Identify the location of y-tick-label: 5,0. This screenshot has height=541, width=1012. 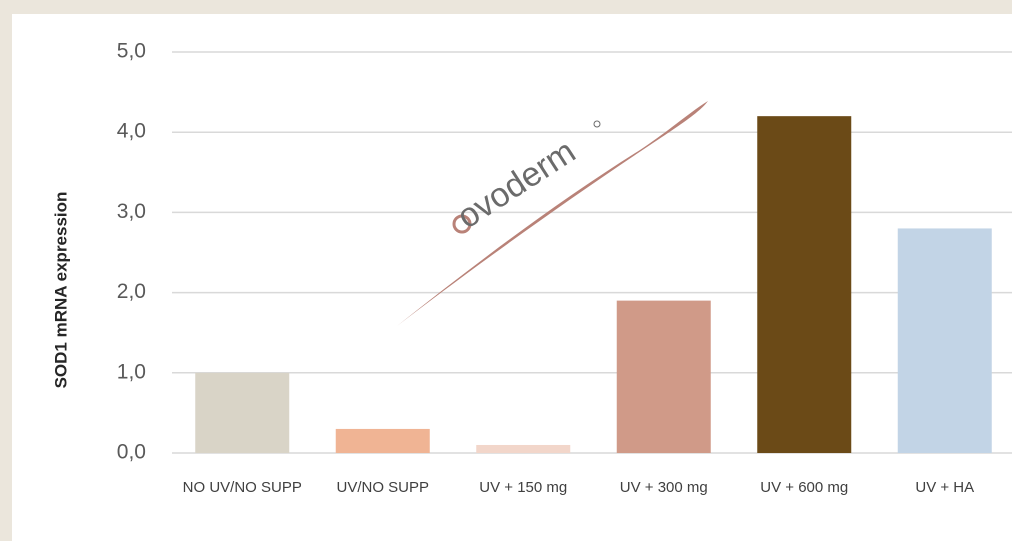
(131, 51).